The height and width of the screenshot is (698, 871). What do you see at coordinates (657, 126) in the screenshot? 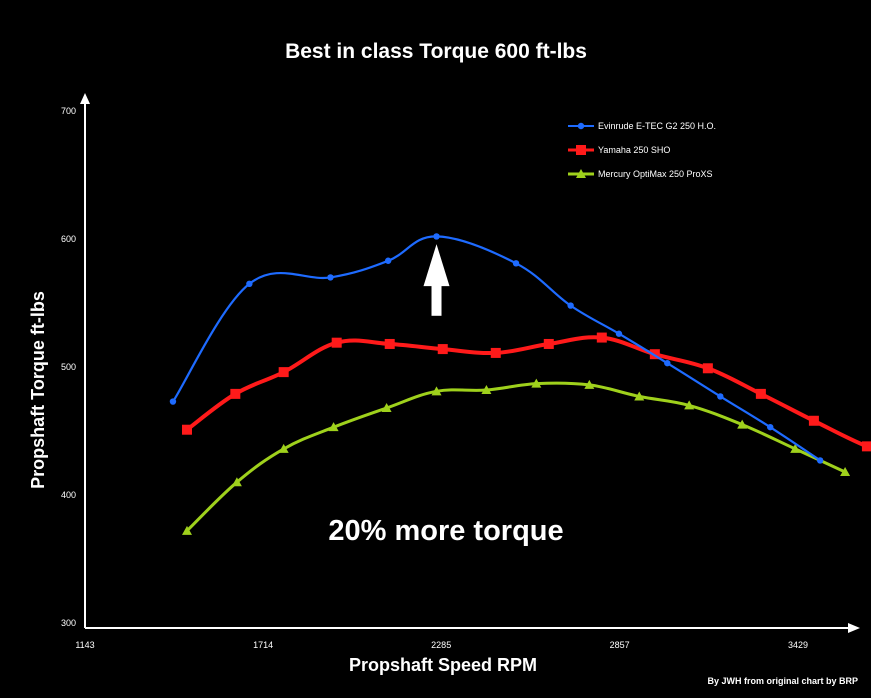
I see `legend-label: Evinrude E-TEC G2 250 H.O.` at bounding box center [657, 126].